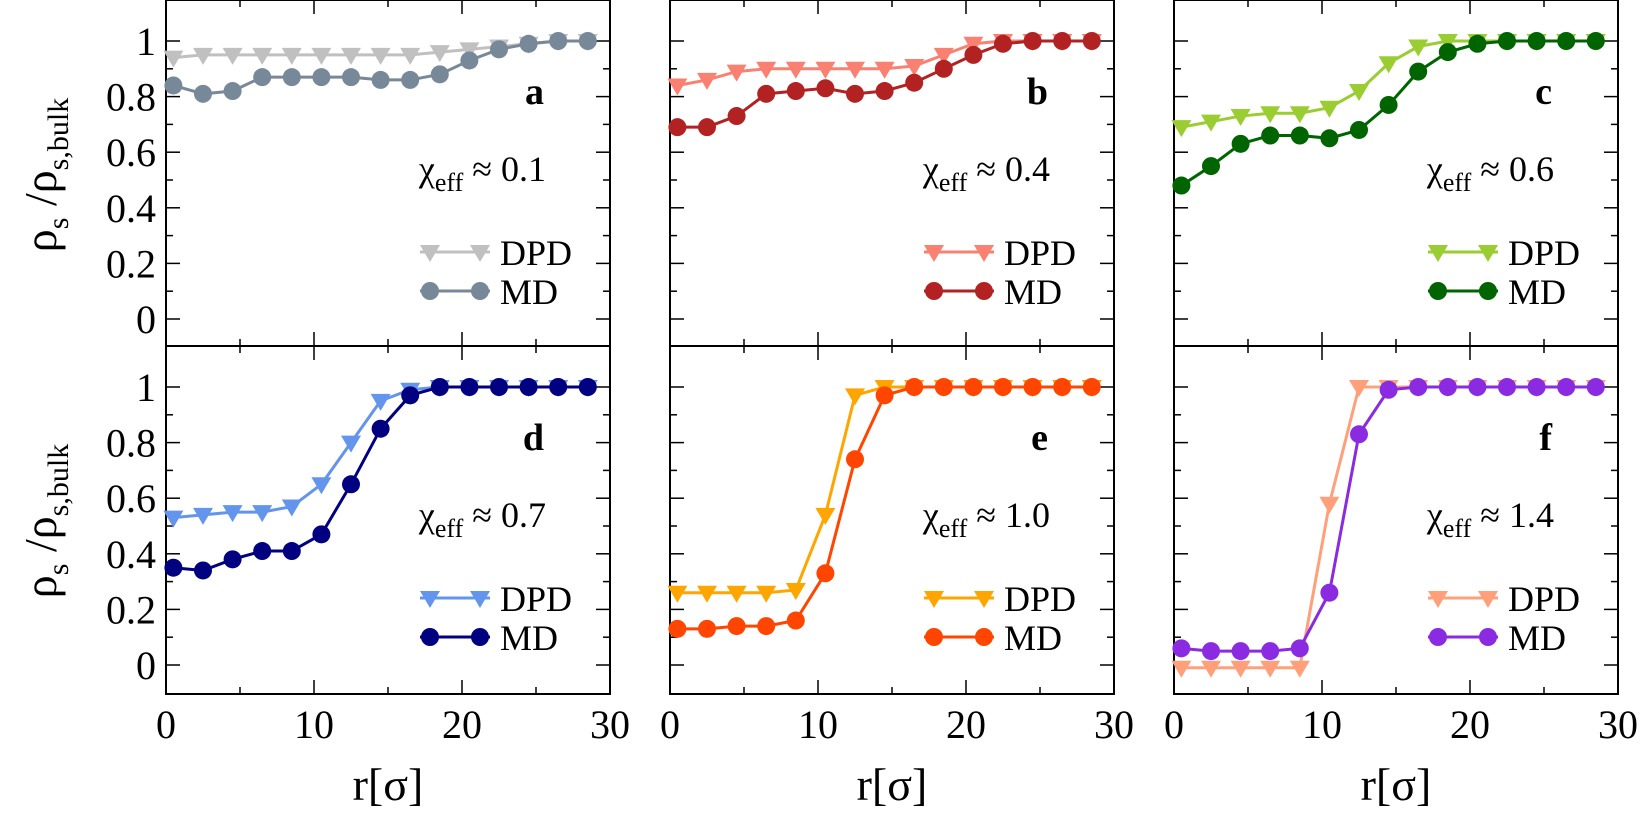 Image resolution: width=1650 pixels, height=828 pixels. What do you see at coordinates (146, 387) in the screenshot?
I see `y-tick-label: 1` at bounding box center [146, 387].